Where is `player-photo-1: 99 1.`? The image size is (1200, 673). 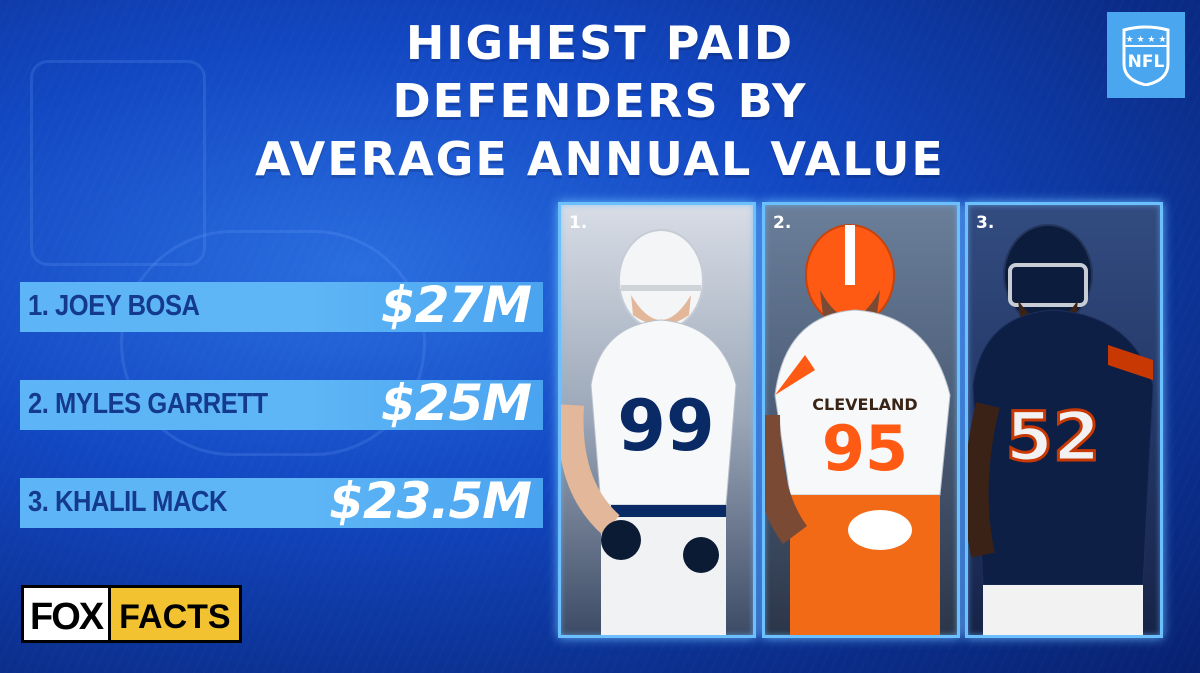 player-photo-1: 99 1. is located at coordinates (657, 420).